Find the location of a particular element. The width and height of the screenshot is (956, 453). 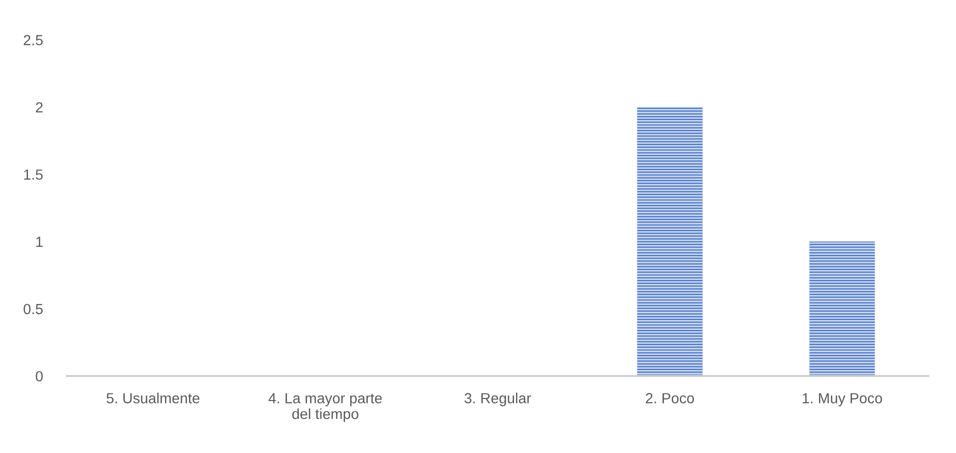

y-tick-label: 0.5 is located at coordinates (33, 309).